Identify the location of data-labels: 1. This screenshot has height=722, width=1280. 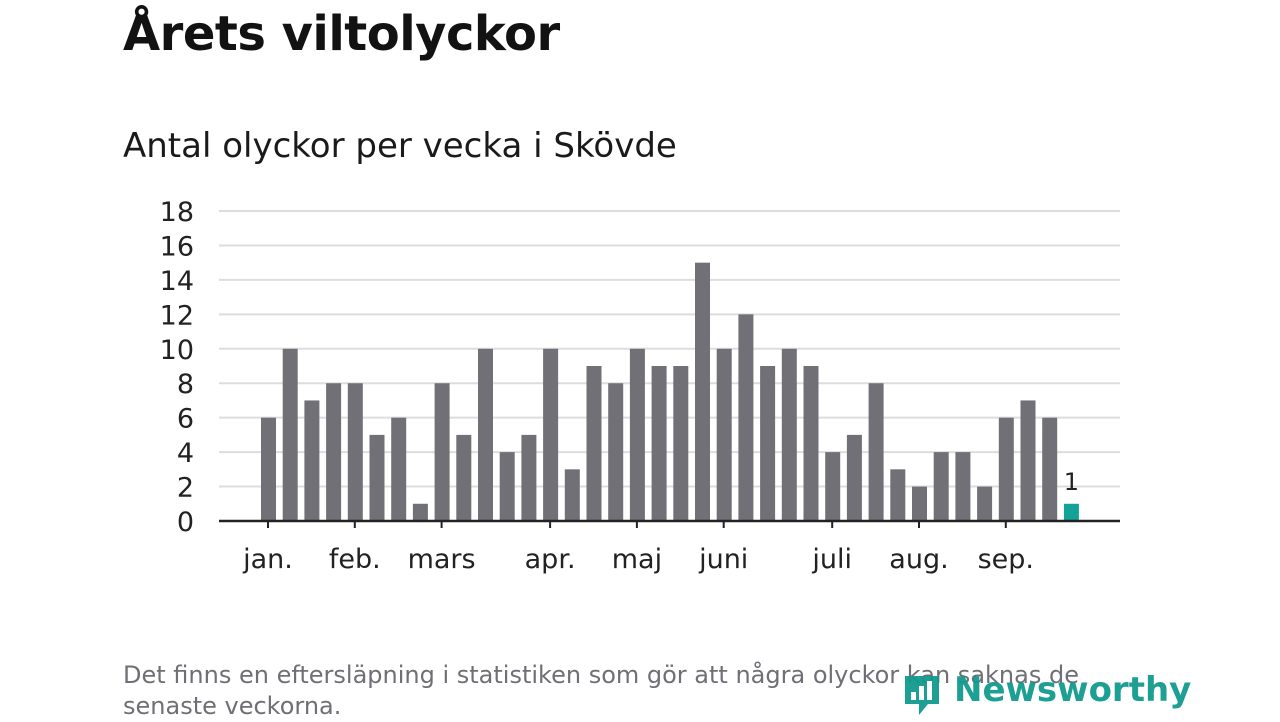
(1071, 482).